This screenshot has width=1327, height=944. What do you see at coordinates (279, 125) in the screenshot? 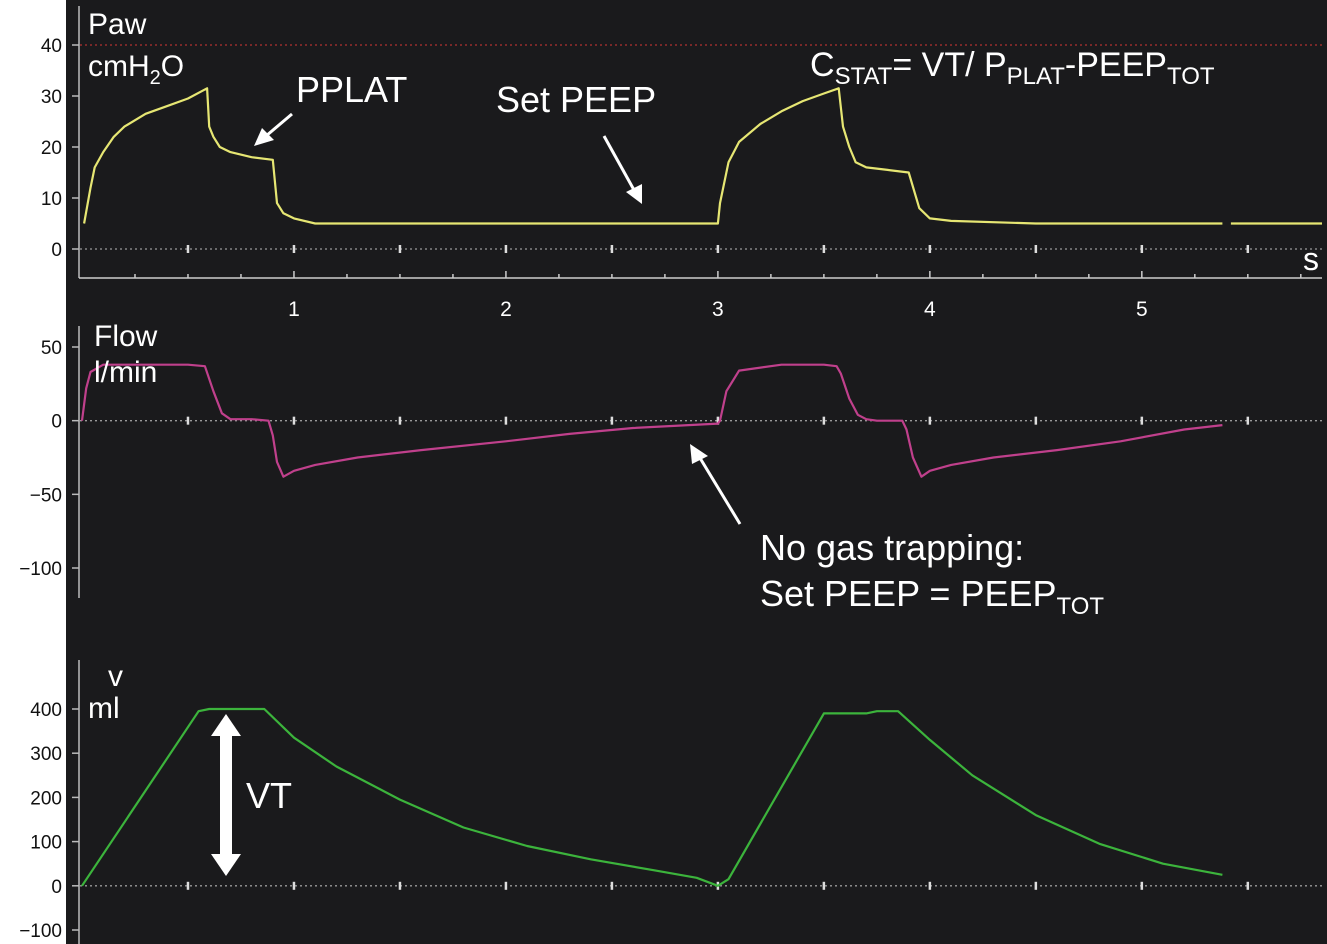
I see `pplat-arrow-shaft` at bounding box center [279, 125].